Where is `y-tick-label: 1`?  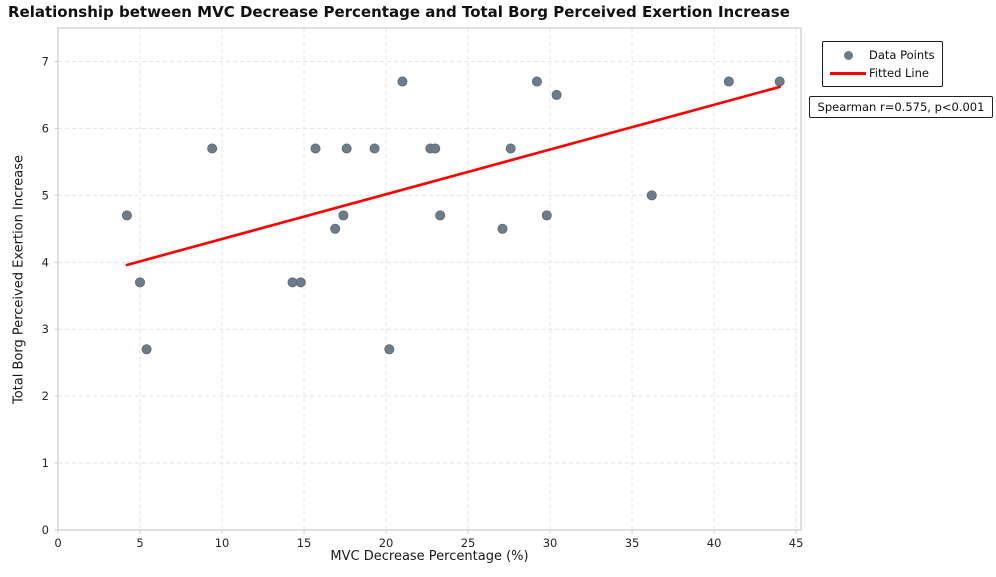 y-tick-label: 1 is located at coordinates (45, 463).